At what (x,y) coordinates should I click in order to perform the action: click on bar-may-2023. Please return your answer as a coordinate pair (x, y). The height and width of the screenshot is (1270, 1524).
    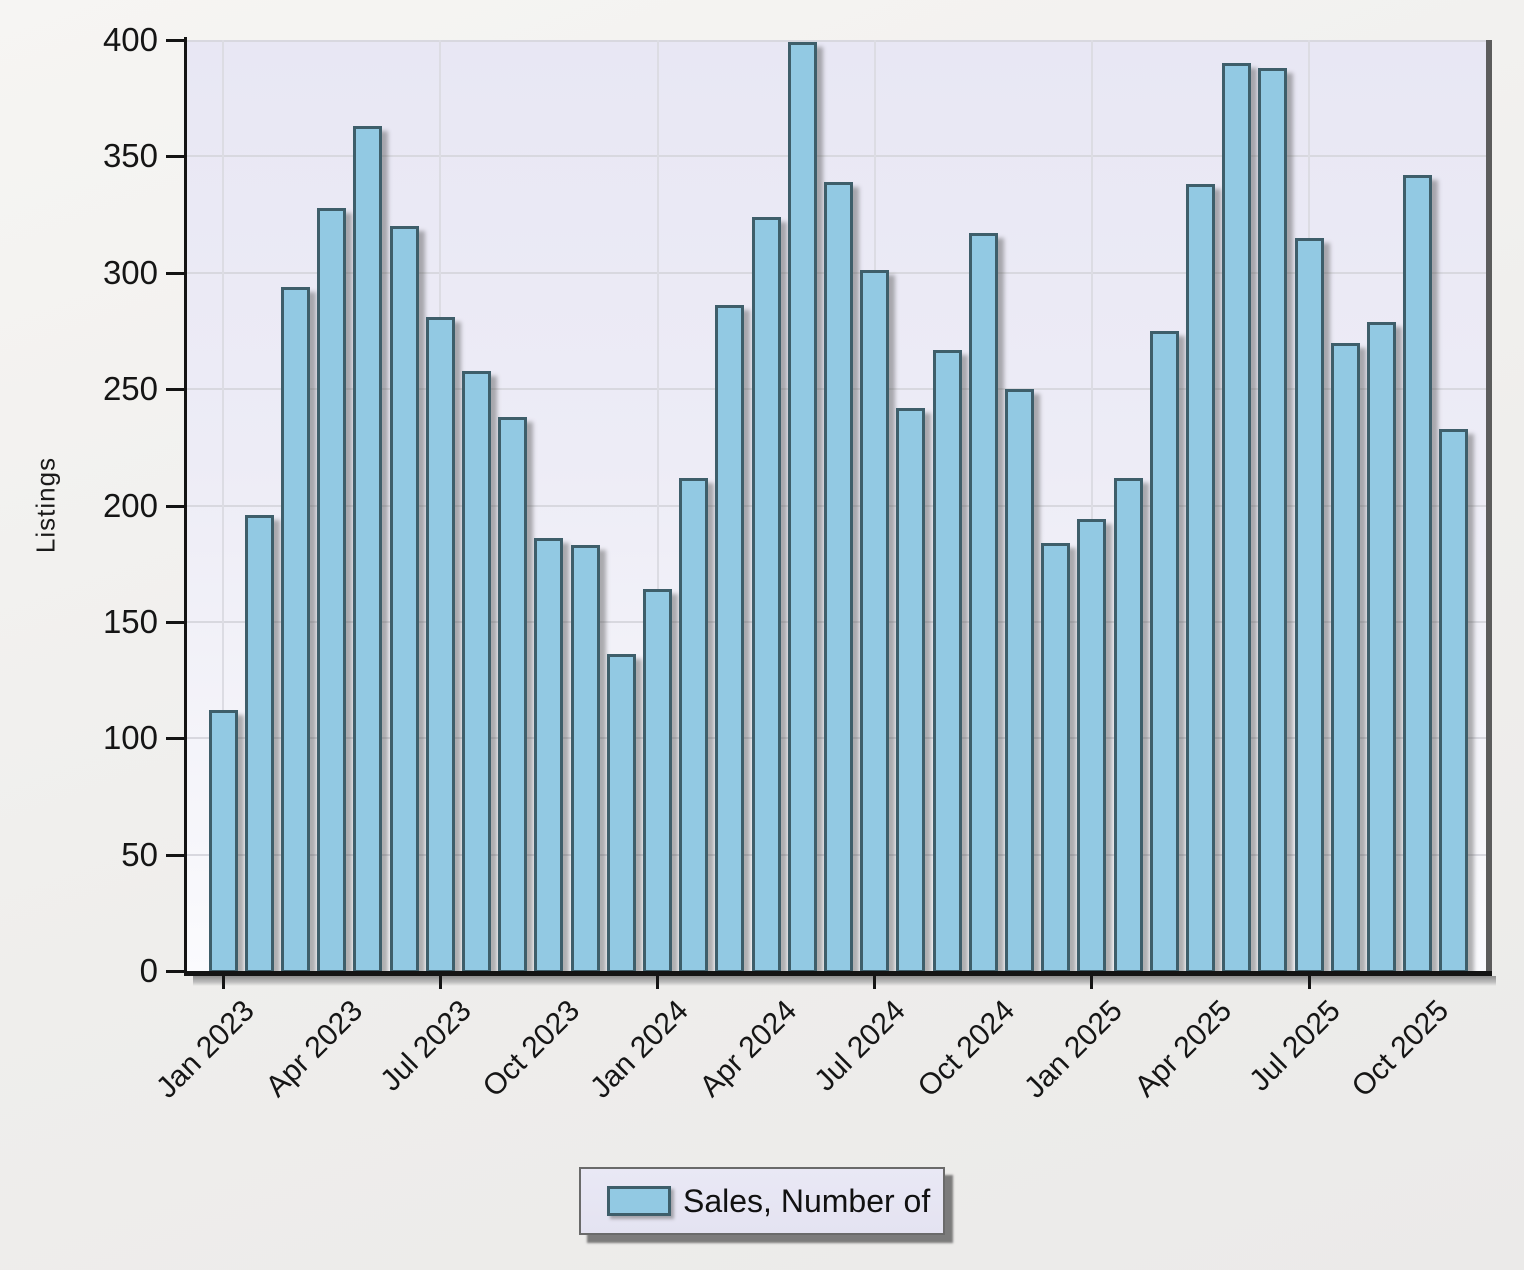
    Looking at the image, I should click on (368, 548).